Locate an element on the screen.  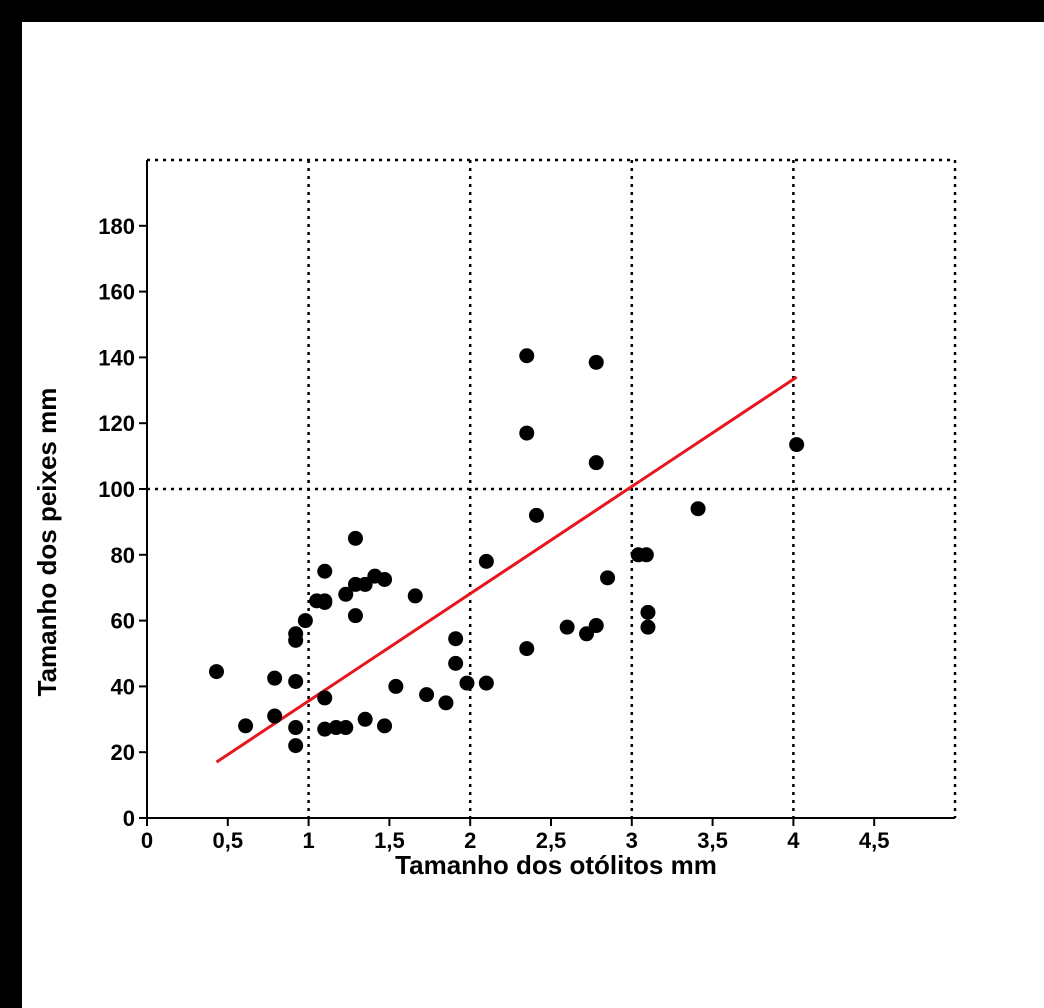
y-tick-label-0: 0 is located at coordinates (129, 818).